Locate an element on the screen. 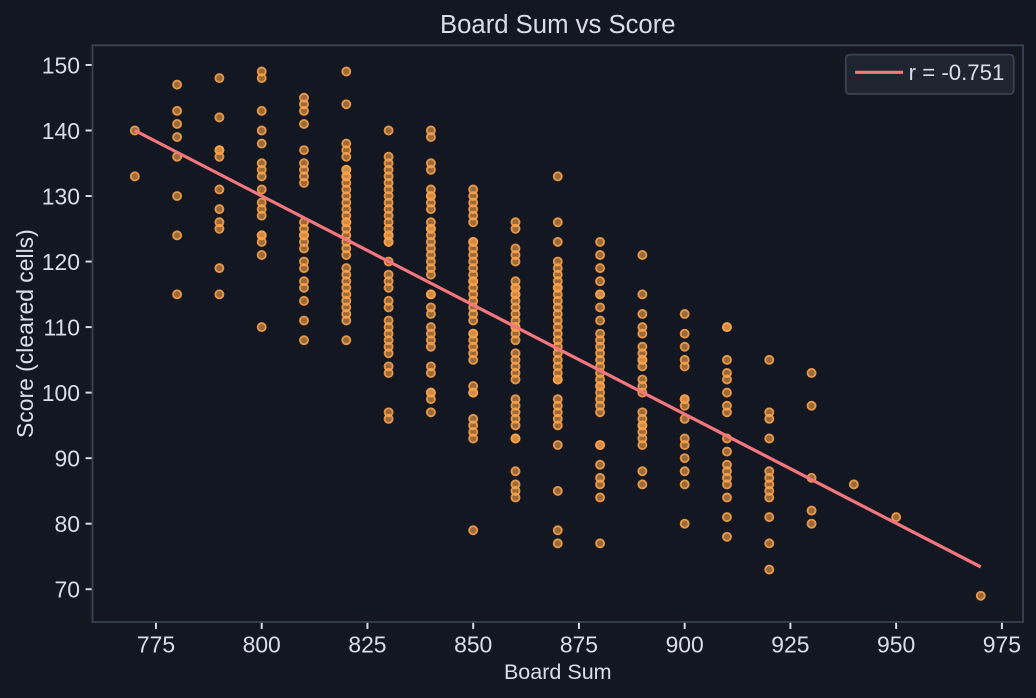 The height and width of the screenshot is (698, 1036). svg-text: 150 is located at coordinates (61, 65).